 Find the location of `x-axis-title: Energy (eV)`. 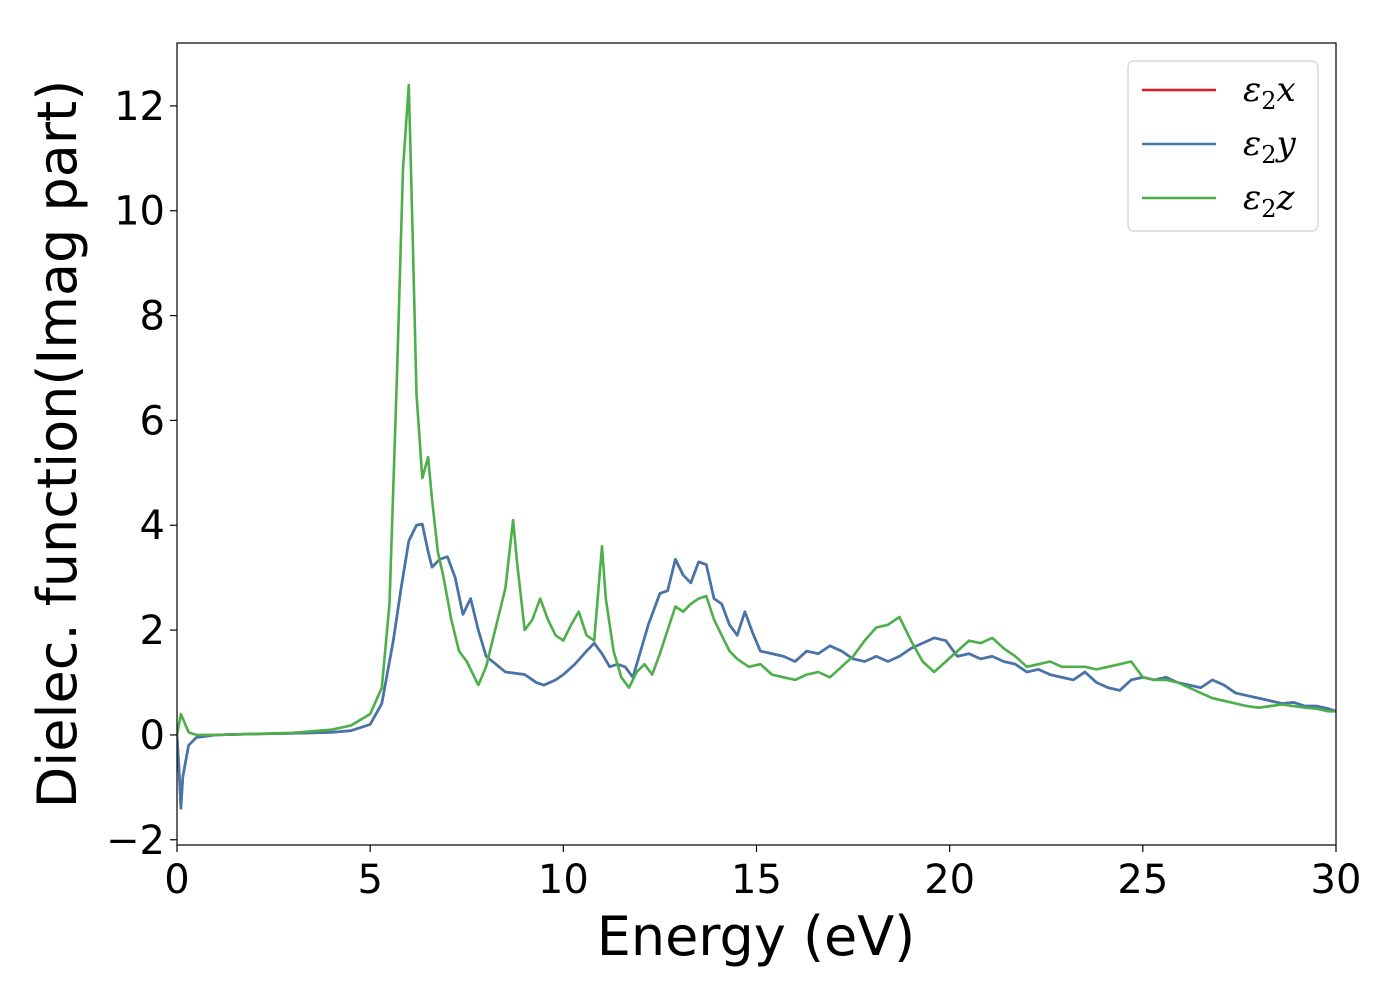

x-axis-title: Energy (eV) is located at coordinates (756, 936).